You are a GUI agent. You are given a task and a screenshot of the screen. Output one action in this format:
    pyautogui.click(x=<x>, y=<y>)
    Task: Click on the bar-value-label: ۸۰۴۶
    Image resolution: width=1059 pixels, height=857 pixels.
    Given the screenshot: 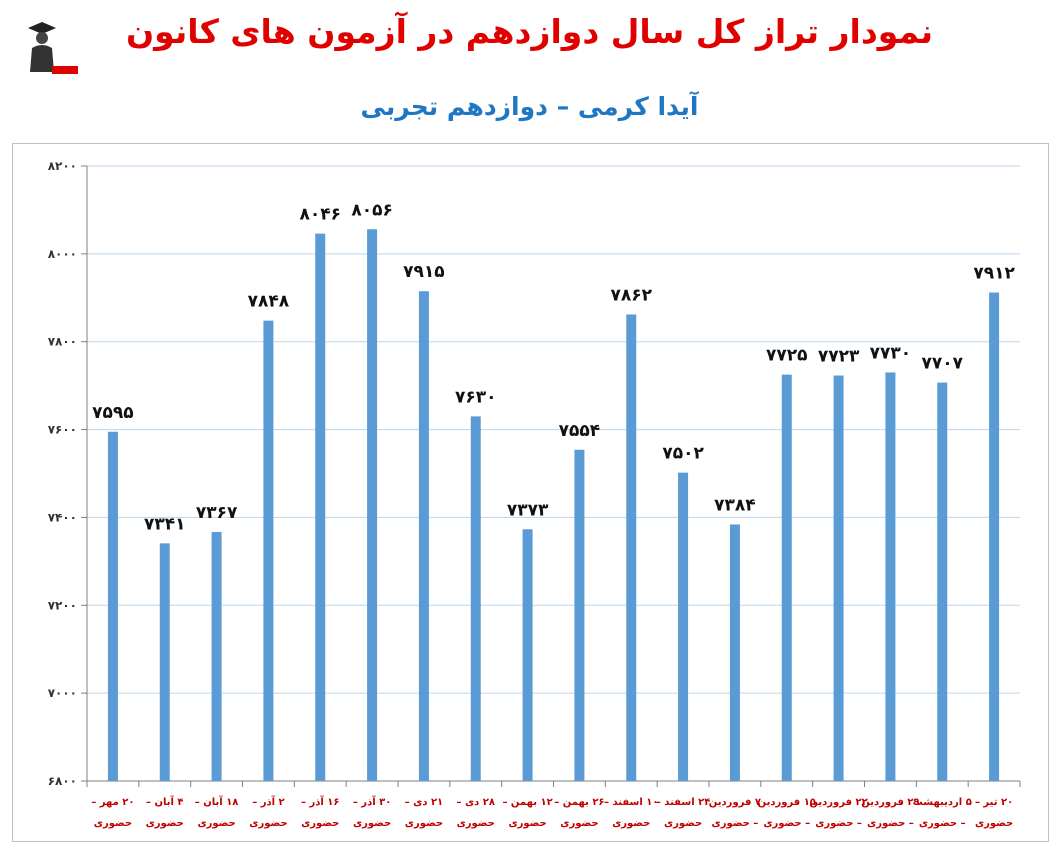 What is the action you would take?
    pyautogui.click(x=320, y=215)
    